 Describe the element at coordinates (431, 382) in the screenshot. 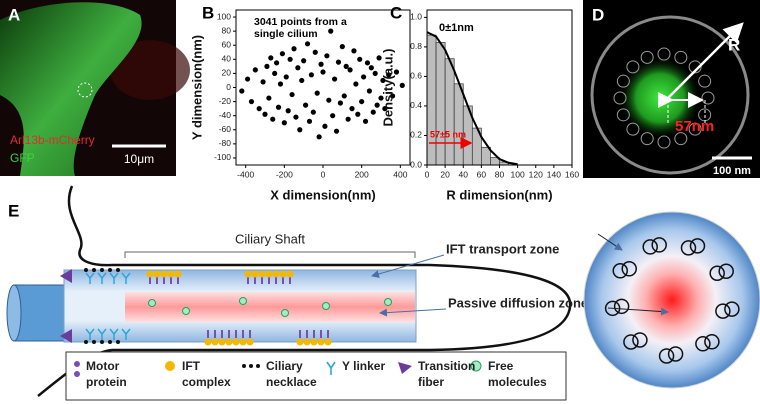

I see `legend-label-line: fiber` at that location.